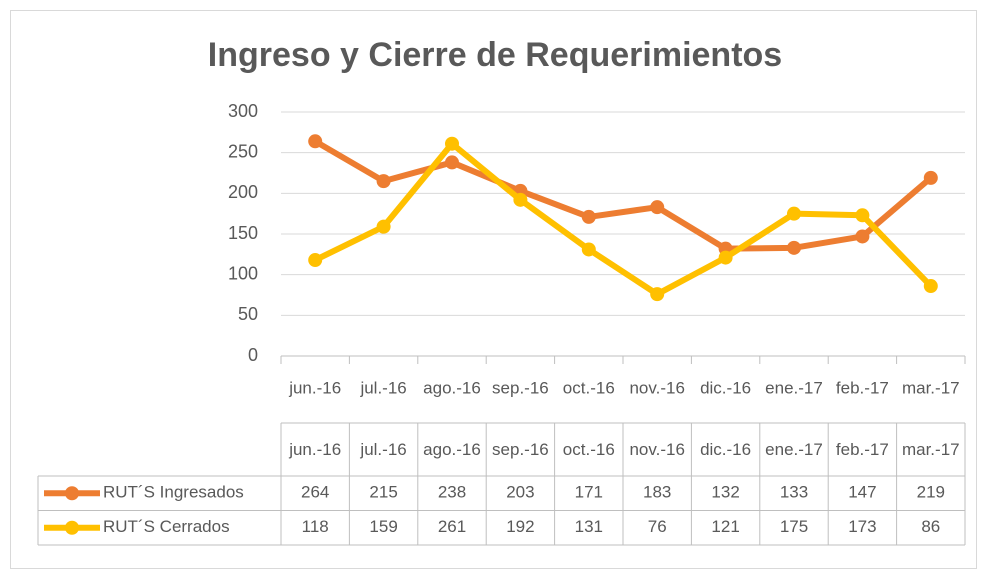  I want to click on y-tick-label: 250, so click(243, 151).